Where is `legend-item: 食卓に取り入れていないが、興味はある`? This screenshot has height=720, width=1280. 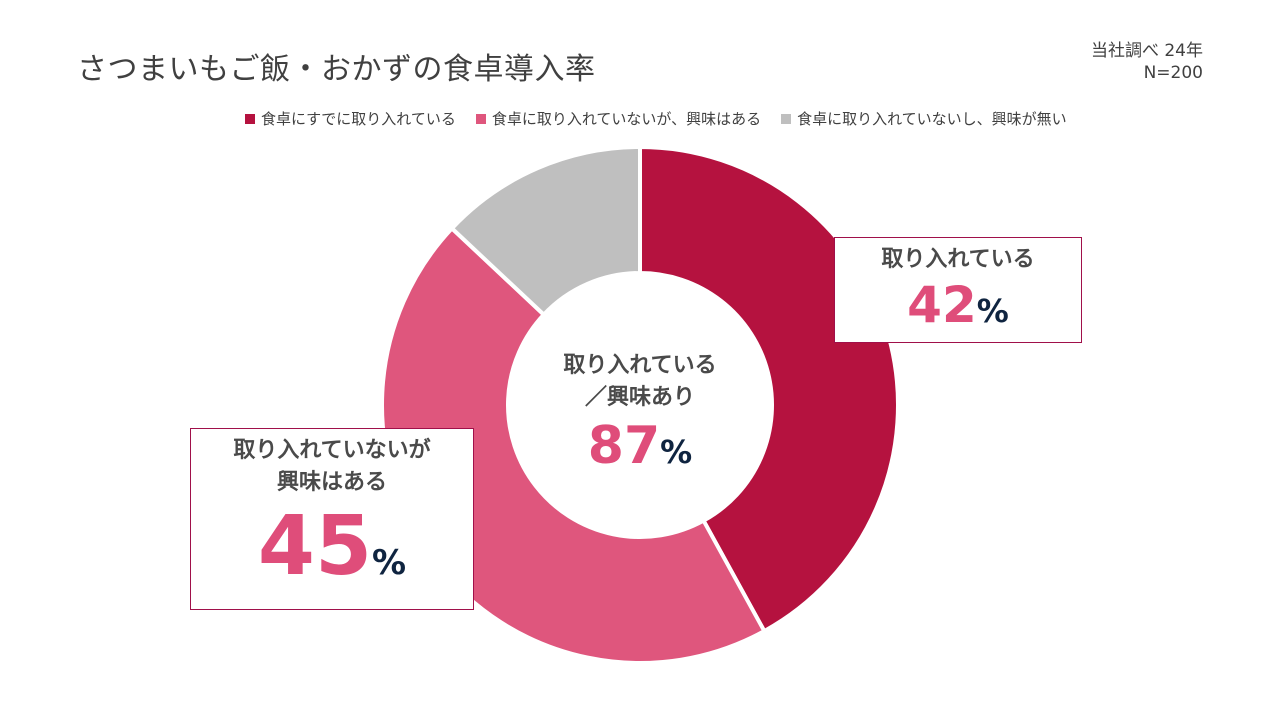 legend-item: 食卓に取り入れていないが、興味はある is located at coordinates (618, 118).